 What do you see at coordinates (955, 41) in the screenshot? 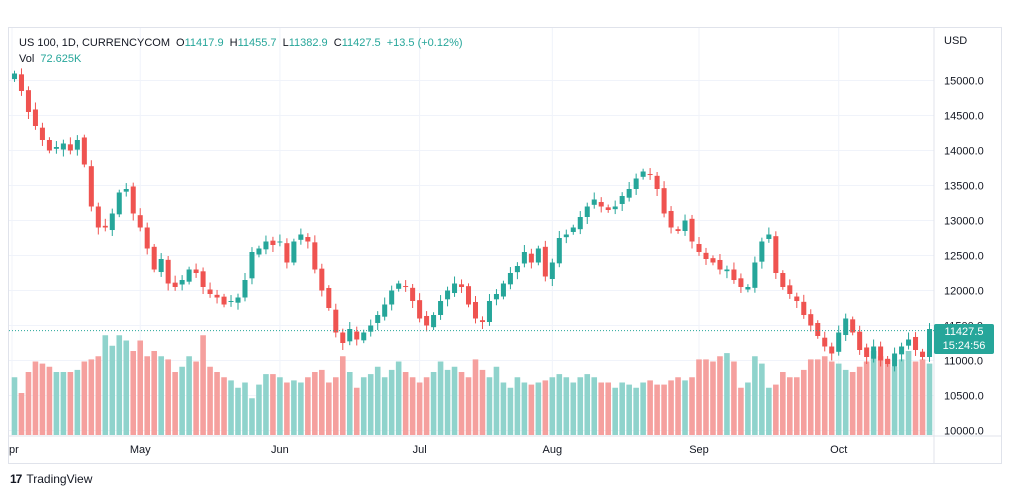
I see `currency-label: USD` at bounding box center [955, 41].